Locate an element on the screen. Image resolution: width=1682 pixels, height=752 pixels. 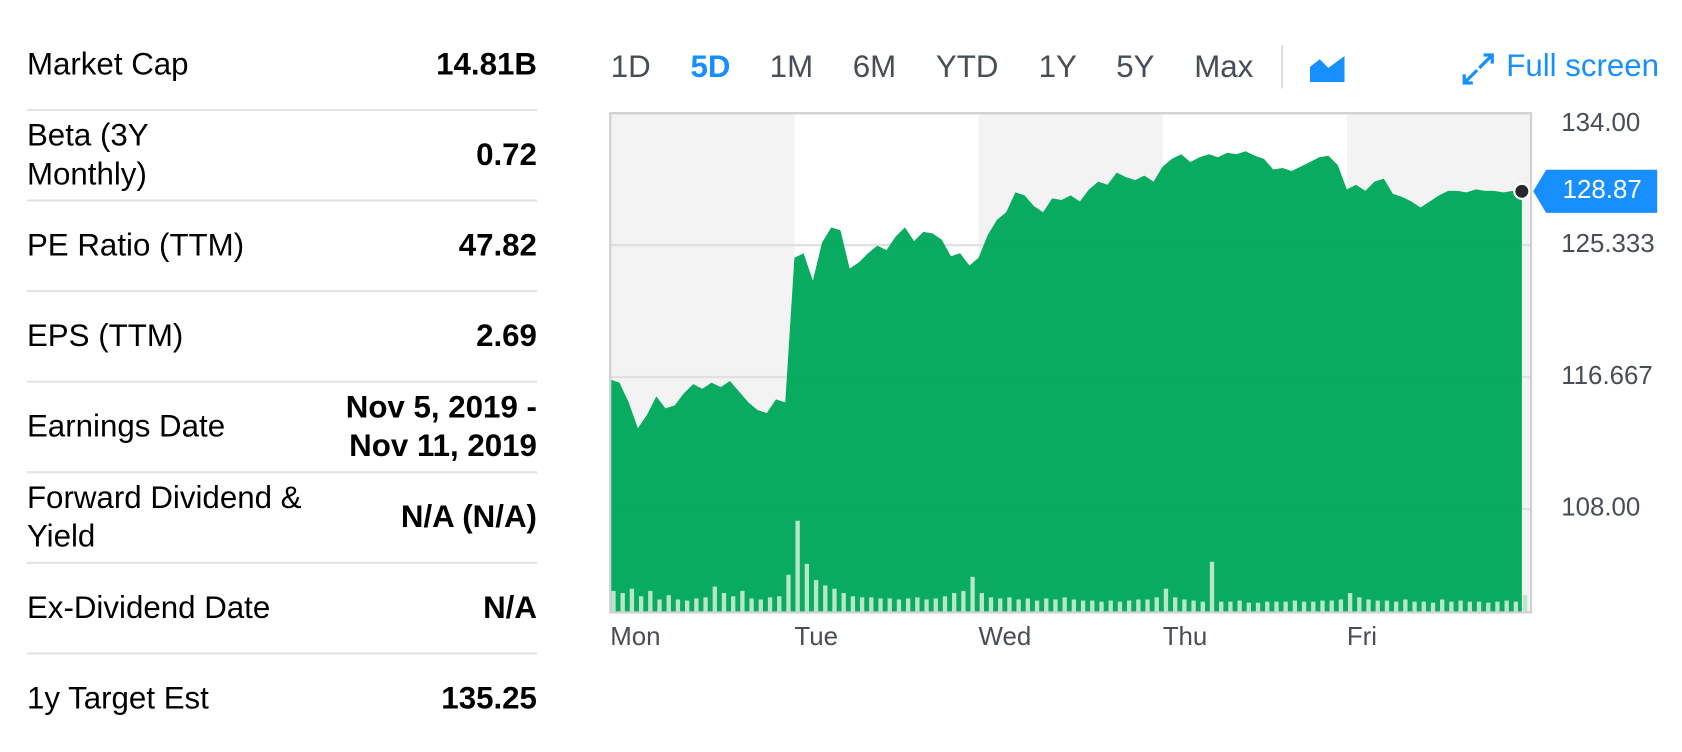
y-tick-label: 108.00 is located at coordinates (1600, 508).